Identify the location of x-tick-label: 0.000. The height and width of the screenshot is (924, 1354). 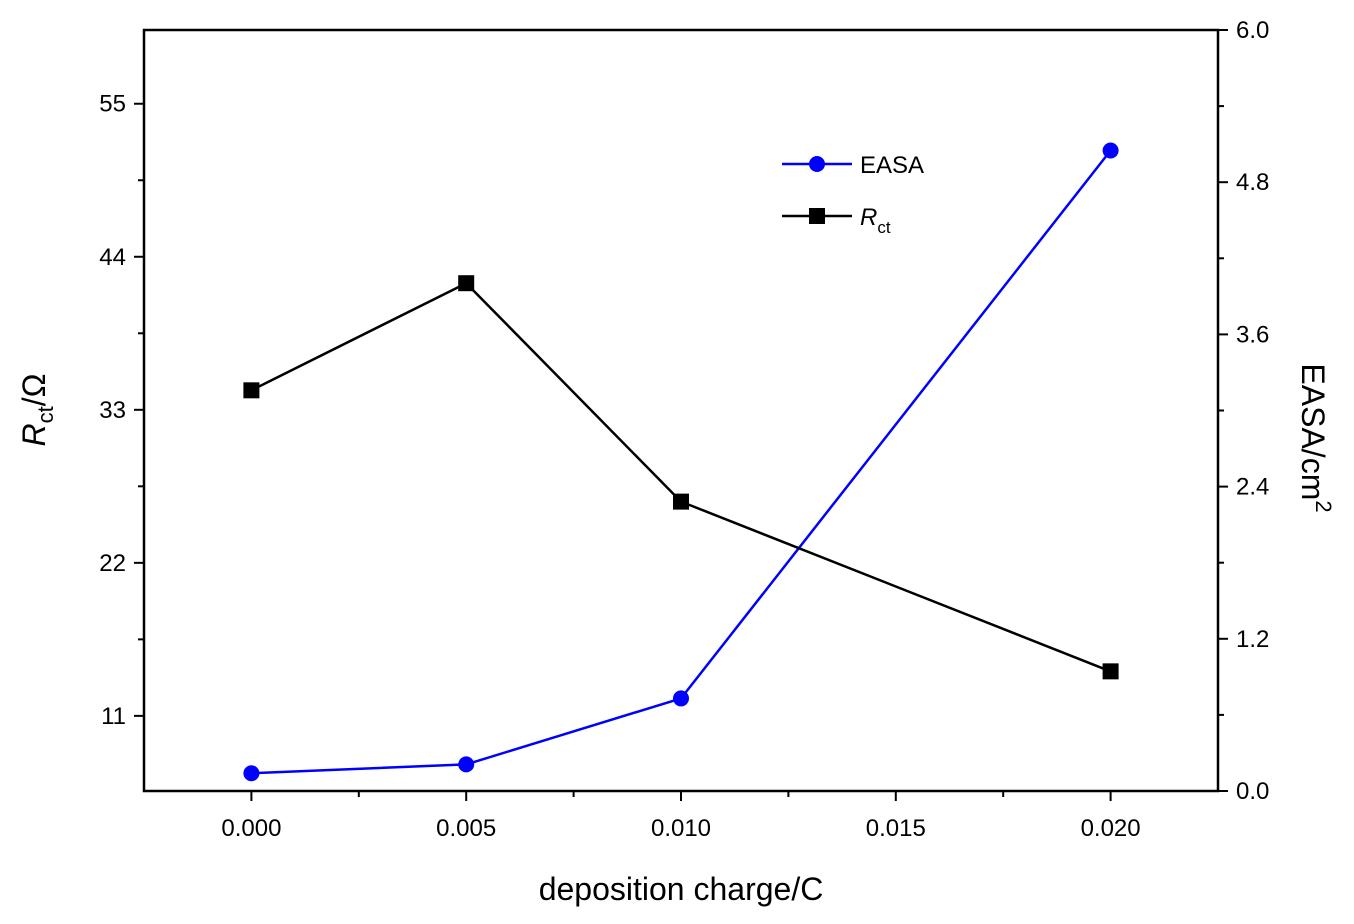
(251, 828).